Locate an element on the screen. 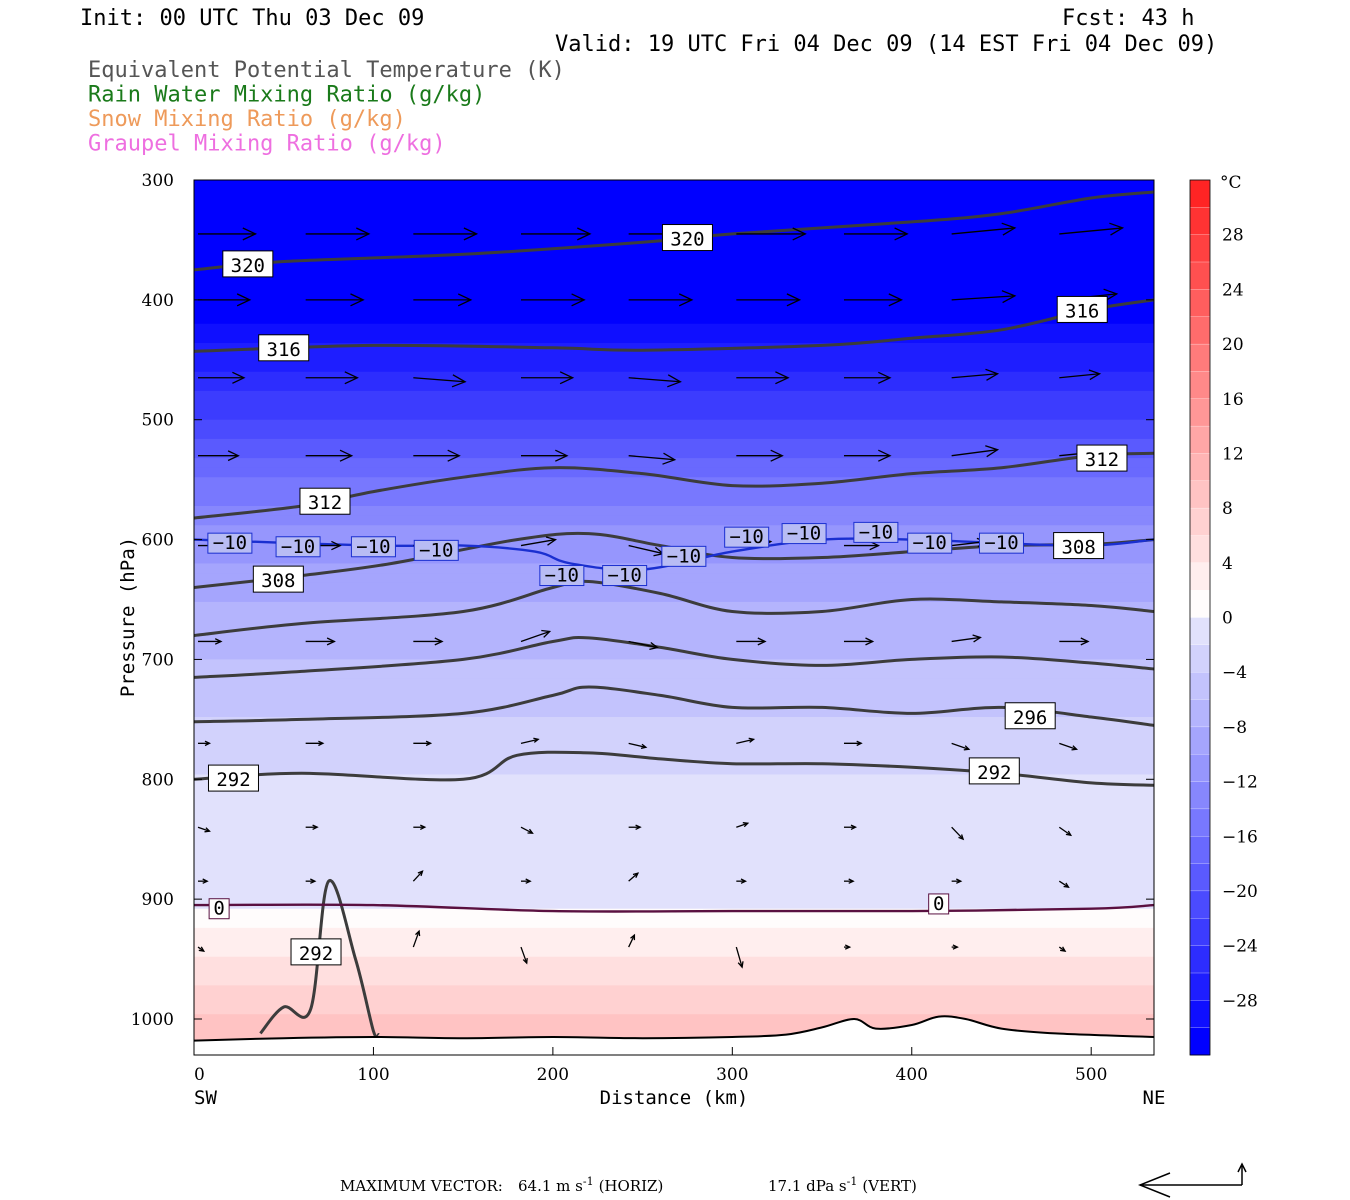 Image resolution: width=1350 pixels, height=1200 pixels. theta-e-label: 320 is located at coordinates (687, 240).